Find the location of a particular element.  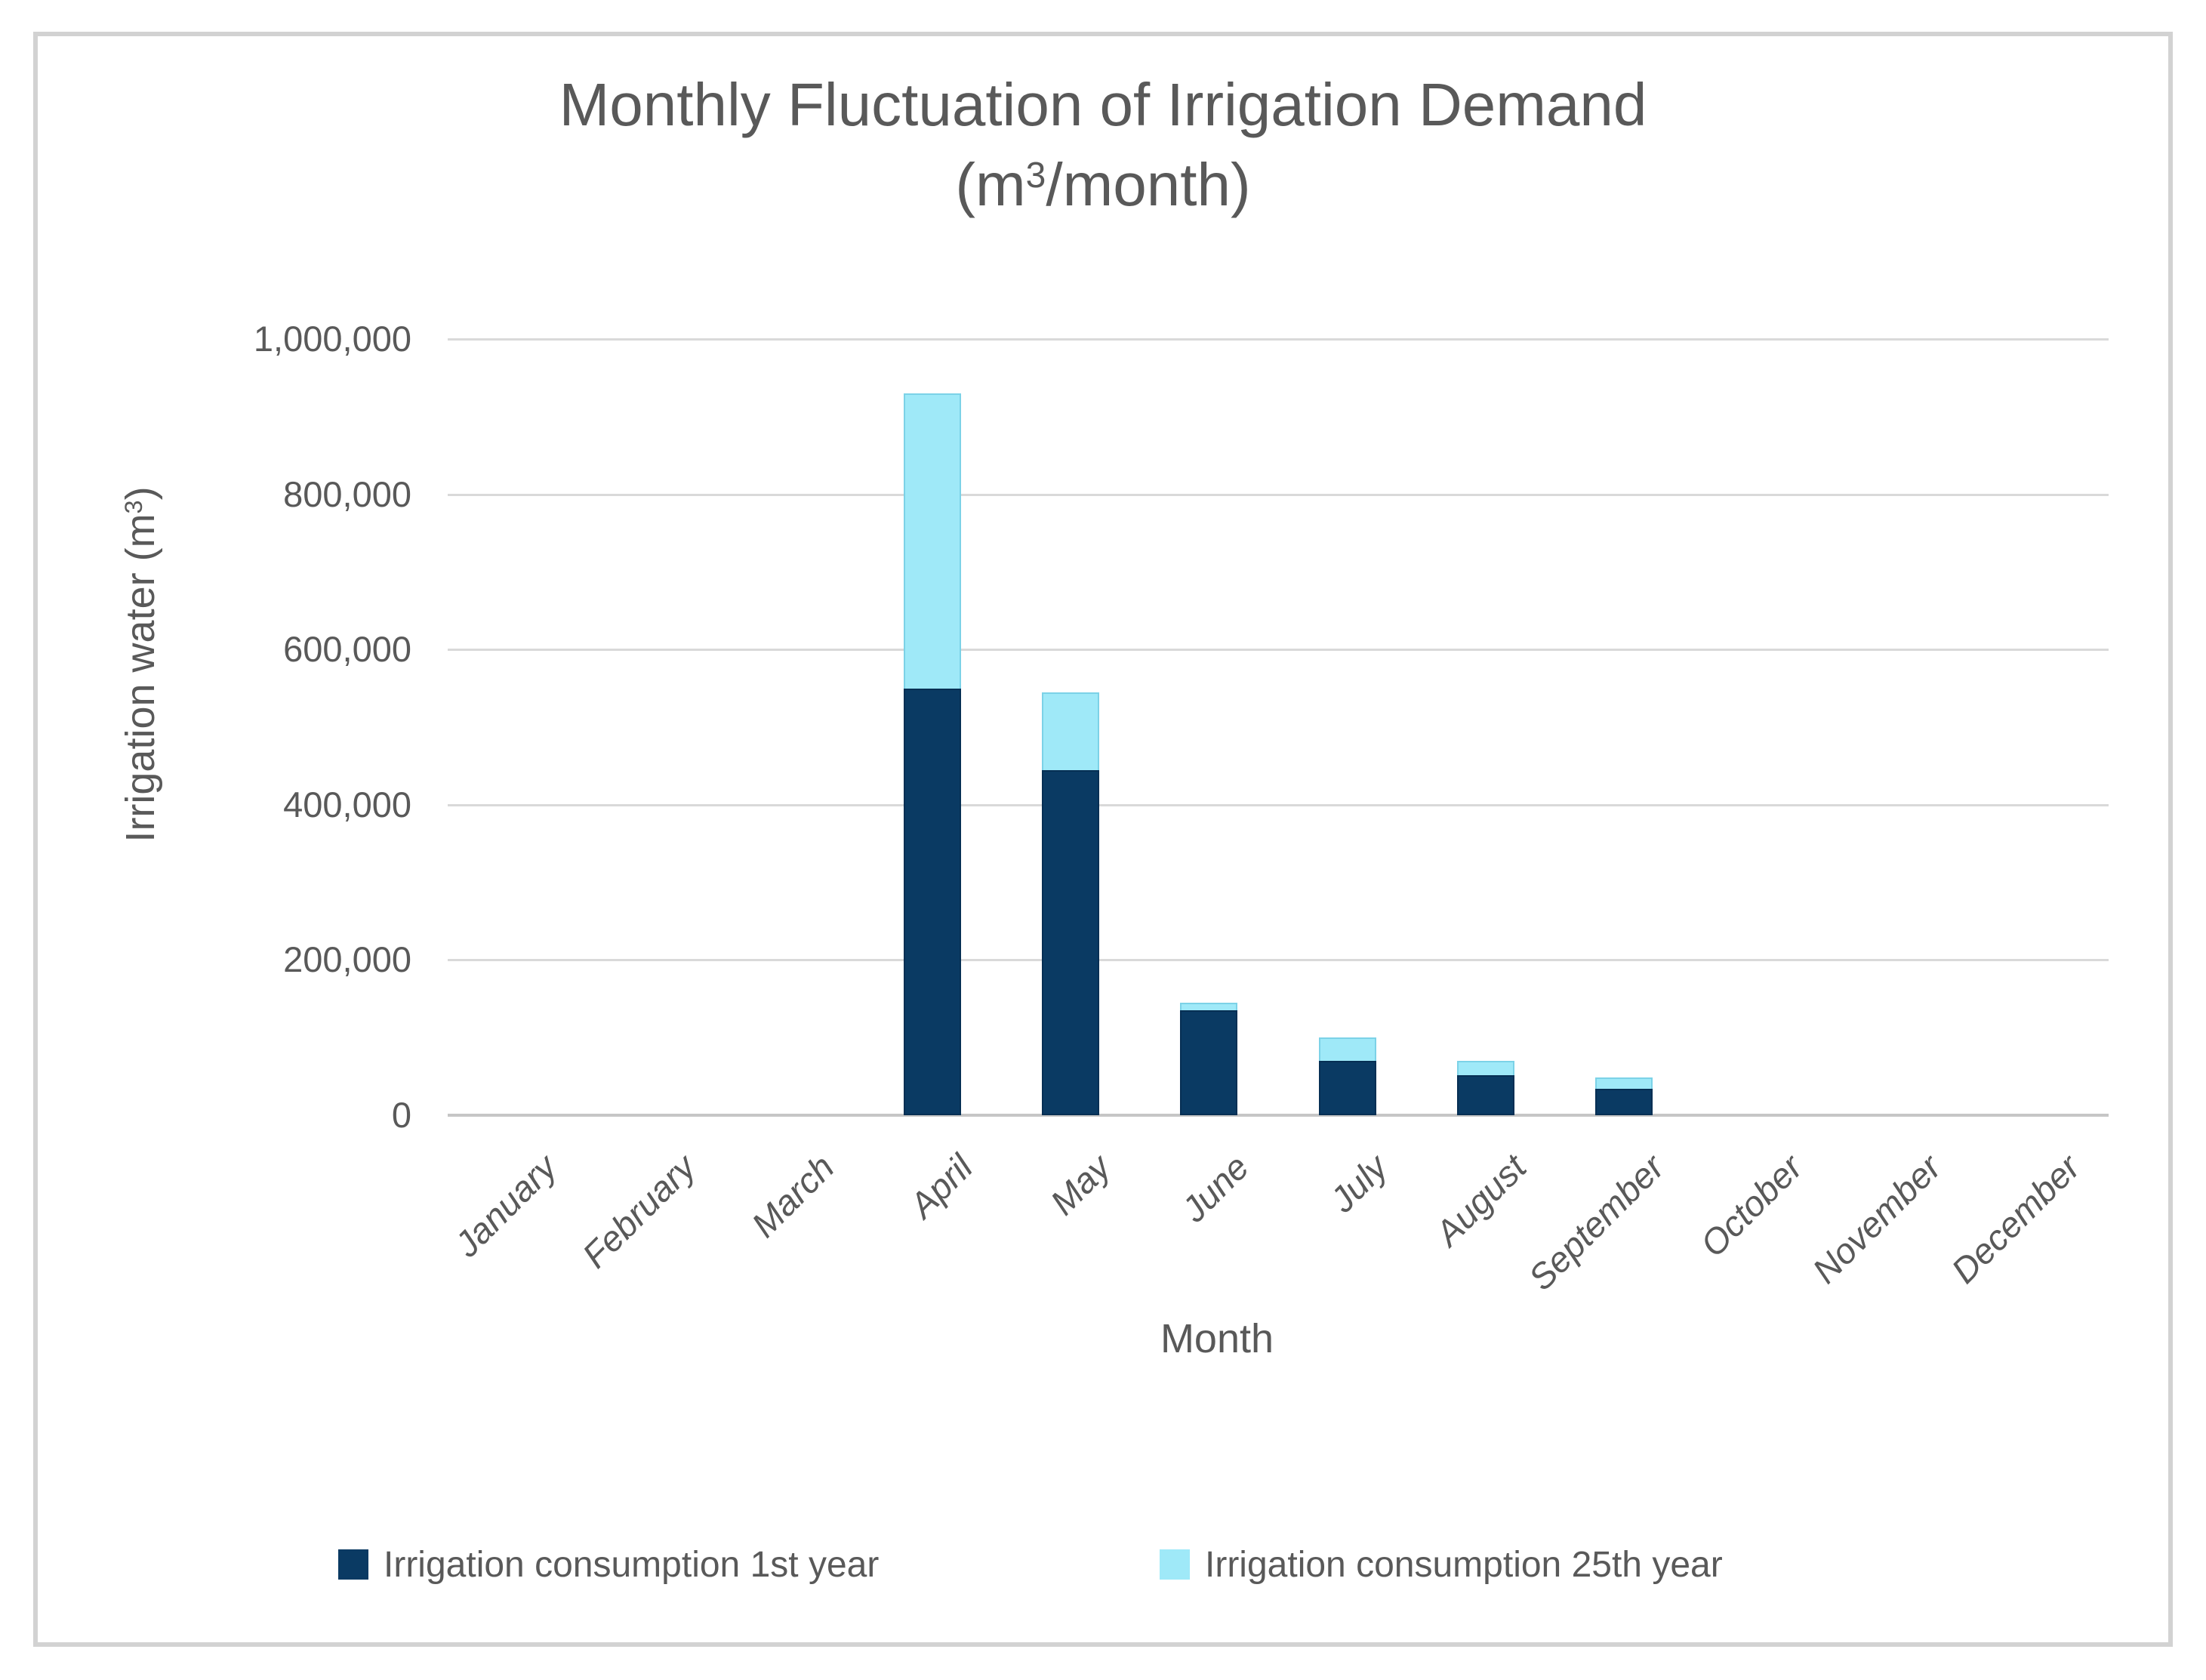

legend-swatch-year1 is located at coordinates (353, 1564).